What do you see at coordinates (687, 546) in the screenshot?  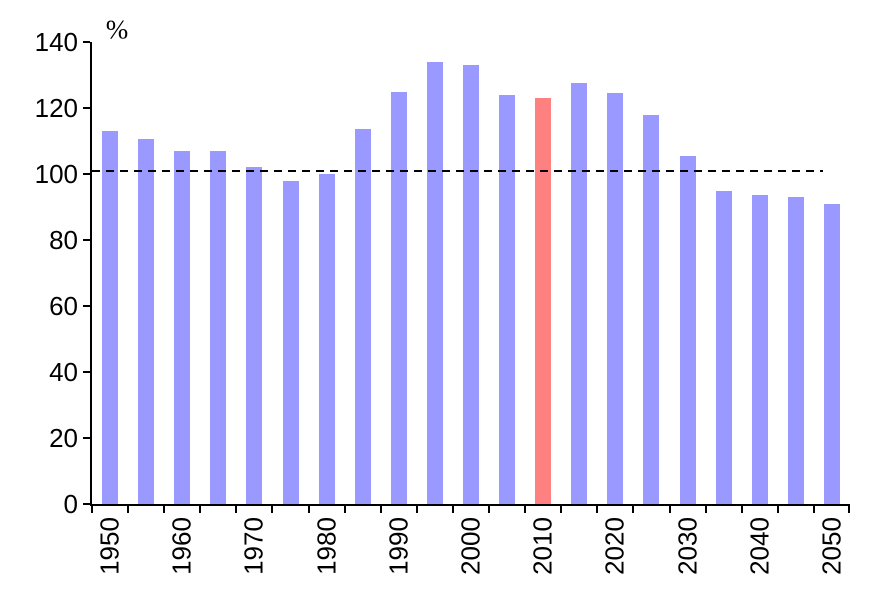 I see `x-axis-tick-label: 2030` at bounding box center [687, 546].